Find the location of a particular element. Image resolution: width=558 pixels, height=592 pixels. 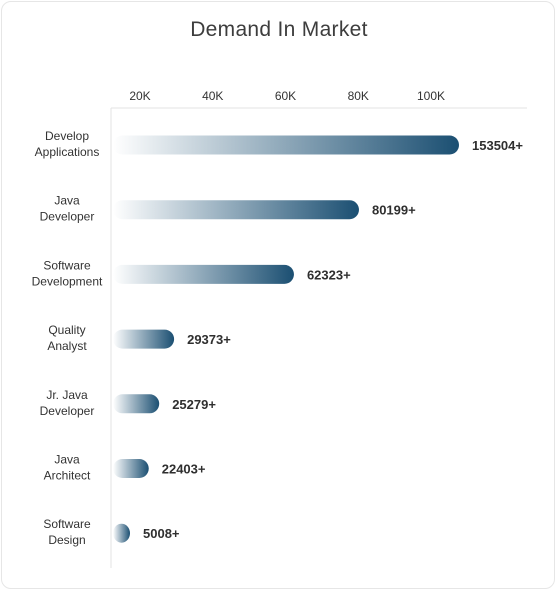

category-label: Java Architect is located at coordinates (67, 468).